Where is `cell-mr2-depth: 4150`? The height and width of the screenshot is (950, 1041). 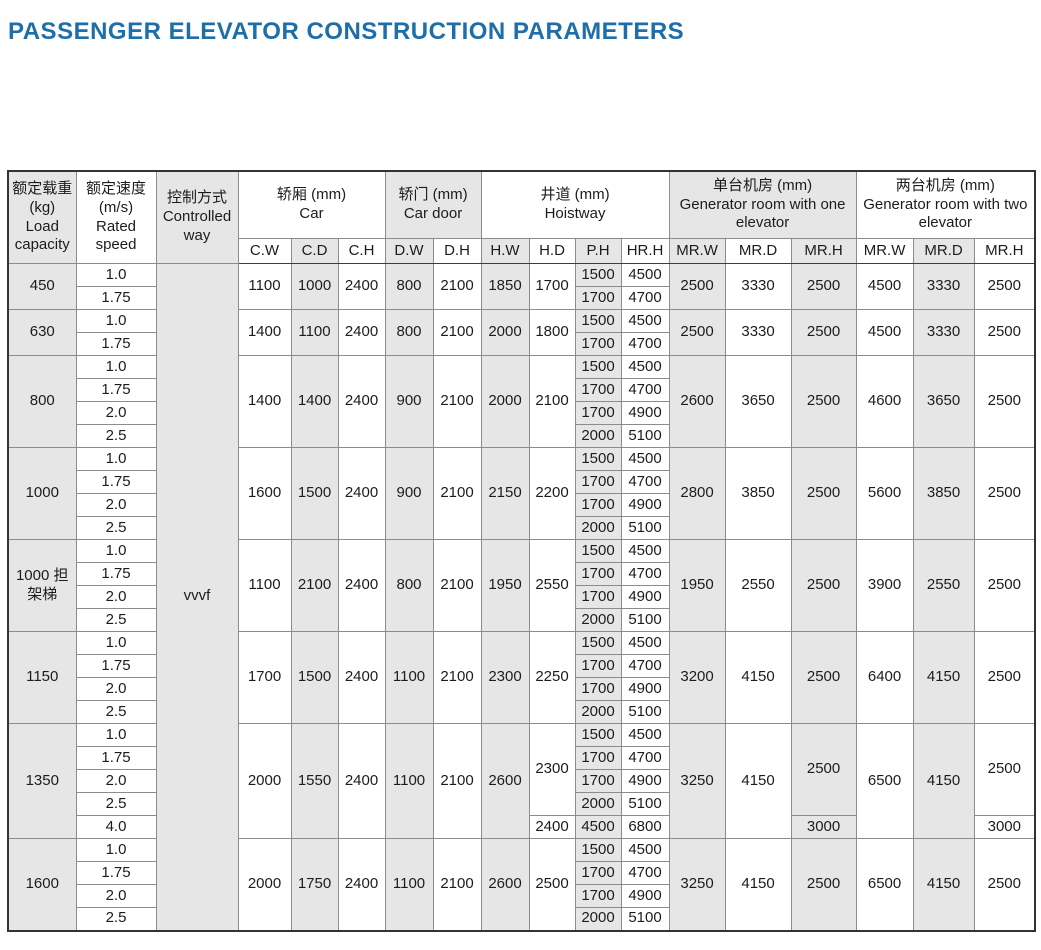
cell-mr2-depth: 4150 is located at coordinates (943, 781).